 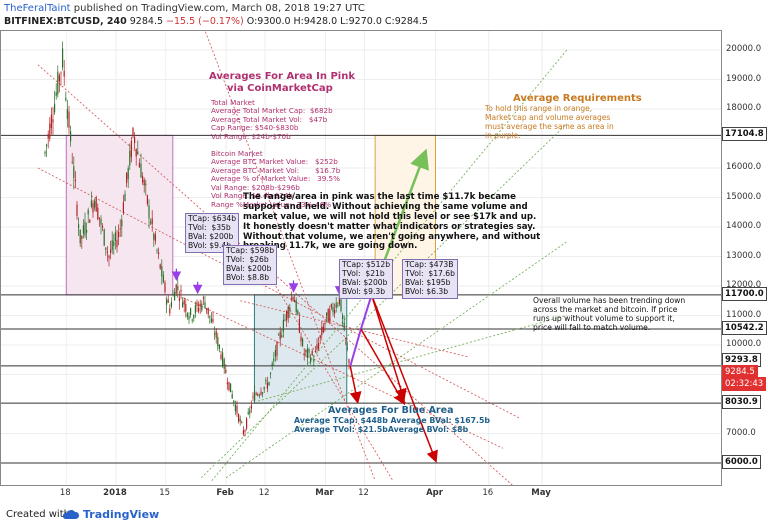 I want to click on author-link: TheFeralTaint, so click(x=37, y=8).